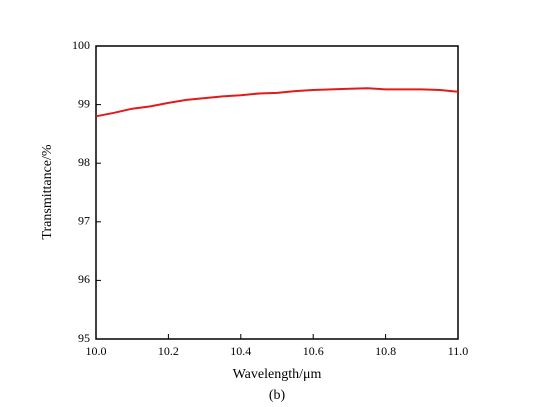 This screenshot has width=534, height=407. What do you see at coordinates (240, 351) in the screenshot?
I see `x-tick-label: 10.4` at bounding box center [240, 351].